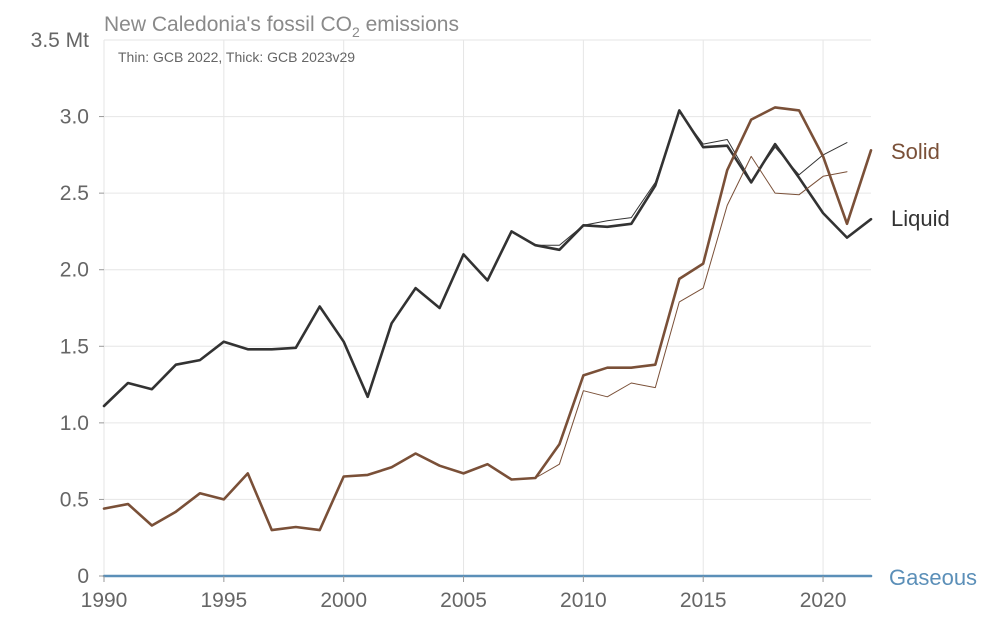 This screenshot has height=621, width=998. I want to click on x-tick-label-2015: 2015, so click(703, 600).